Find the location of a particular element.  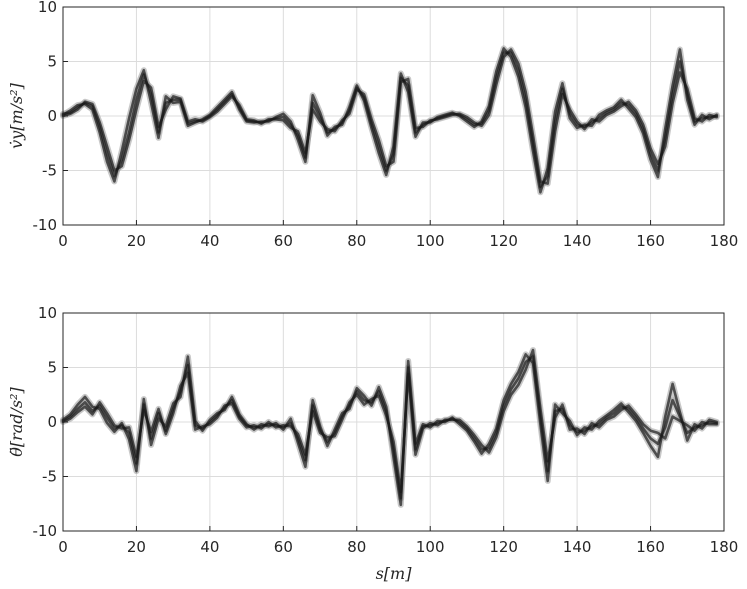

bottom-x-axis-label: s[m] is located at coordinates (394, 573).